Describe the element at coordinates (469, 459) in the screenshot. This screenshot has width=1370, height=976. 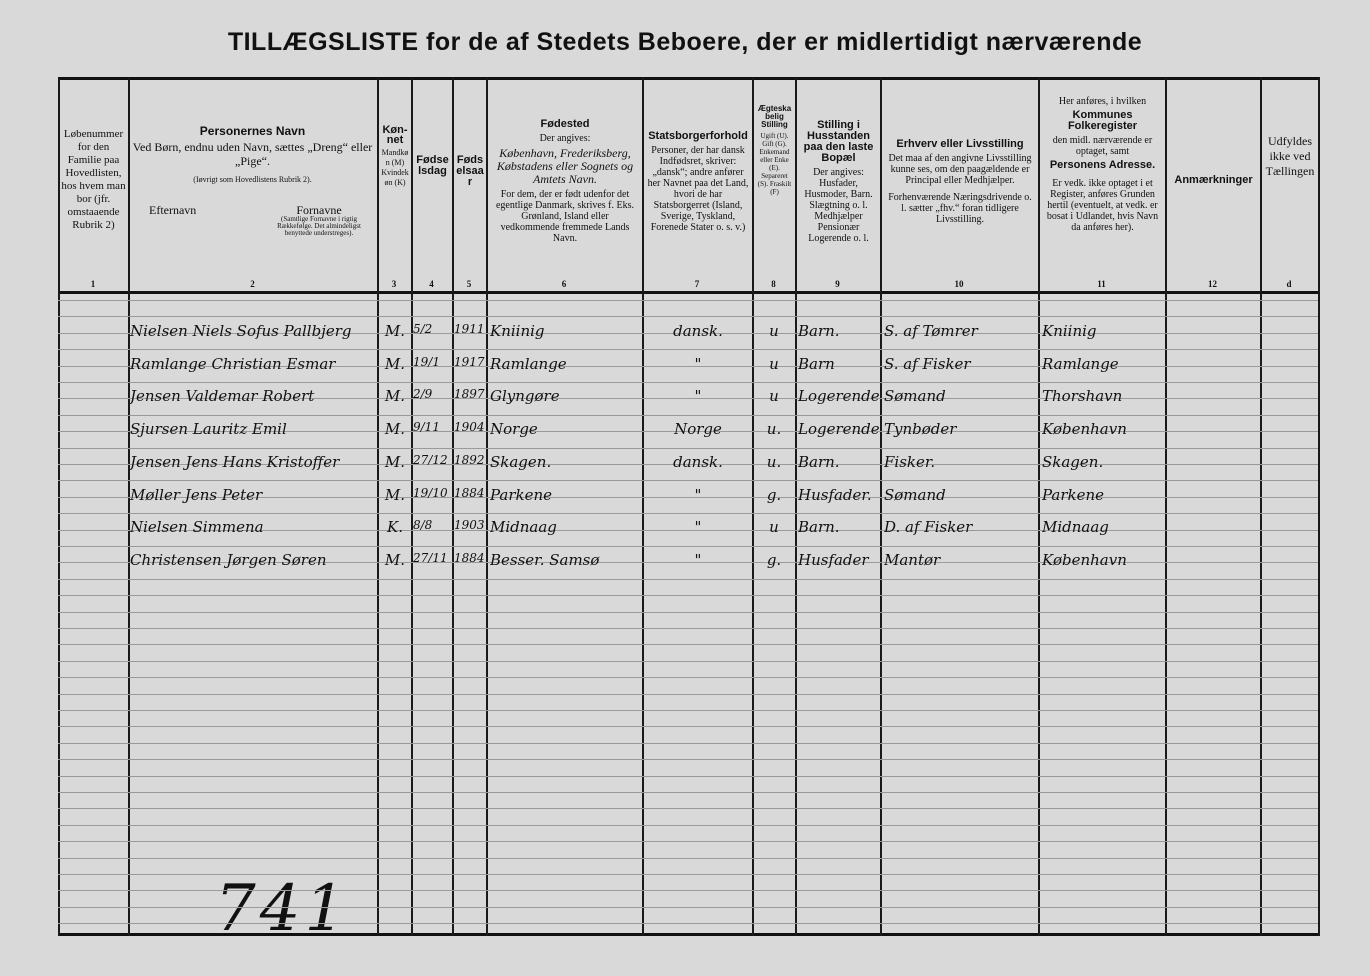
I see `cell-year: 1892` at that location.